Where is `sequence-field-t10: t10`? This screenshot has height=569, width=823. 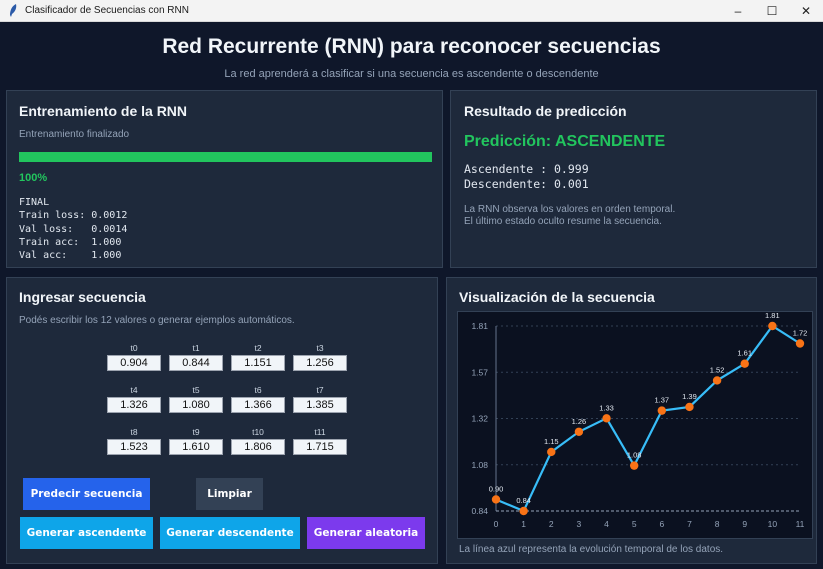 sequence-field-t10: t10 is located at coordinates (258, 444).